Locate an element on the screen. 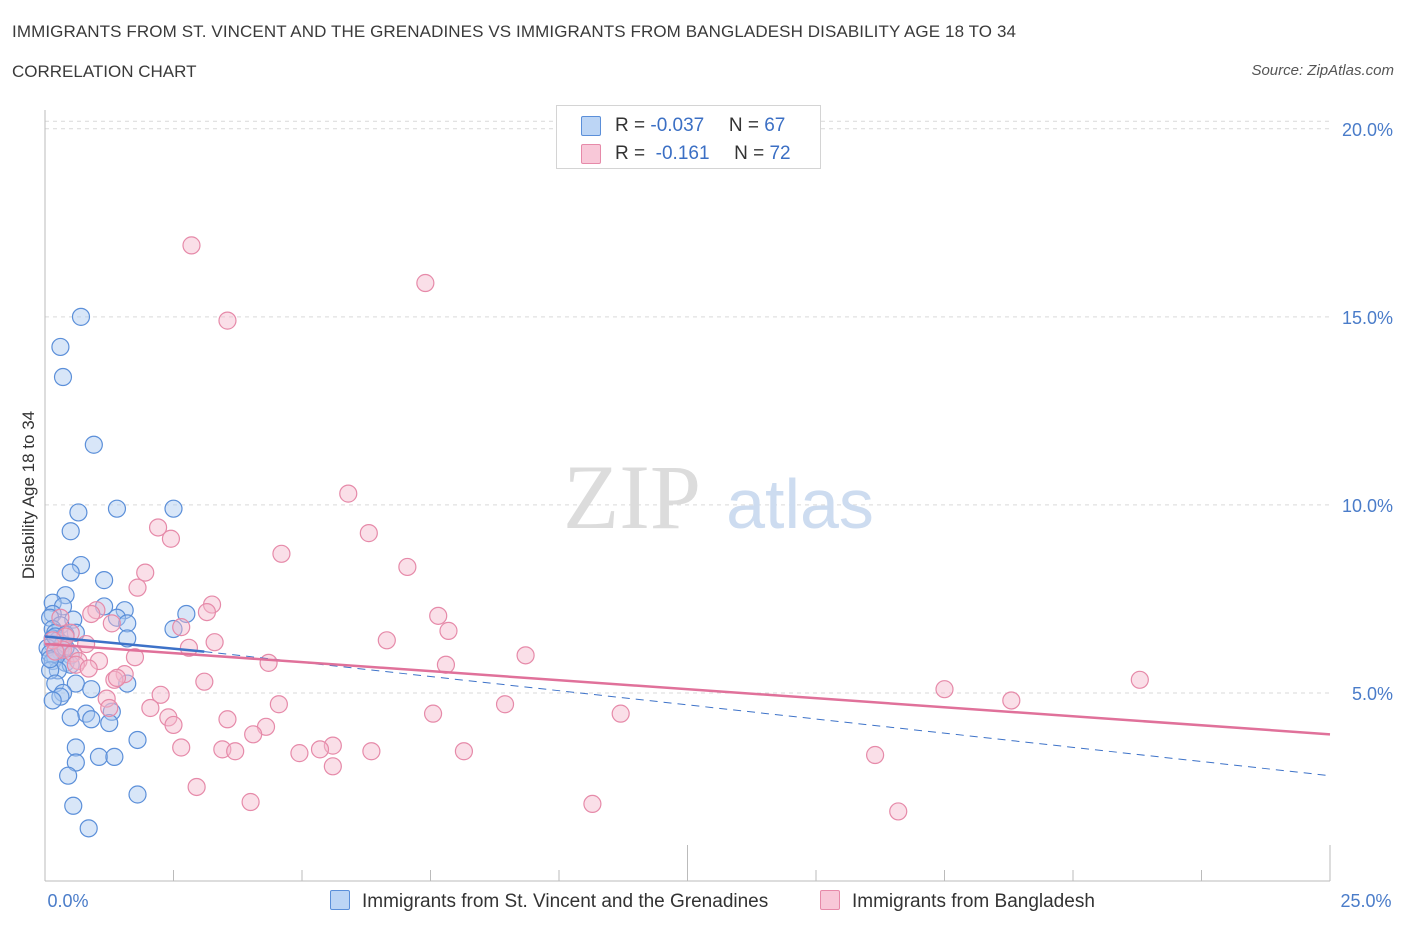 Image resolution: width=1406 pixels, height=930 pixels. trend-vincent-dashed is located at coordinates (767, 714).